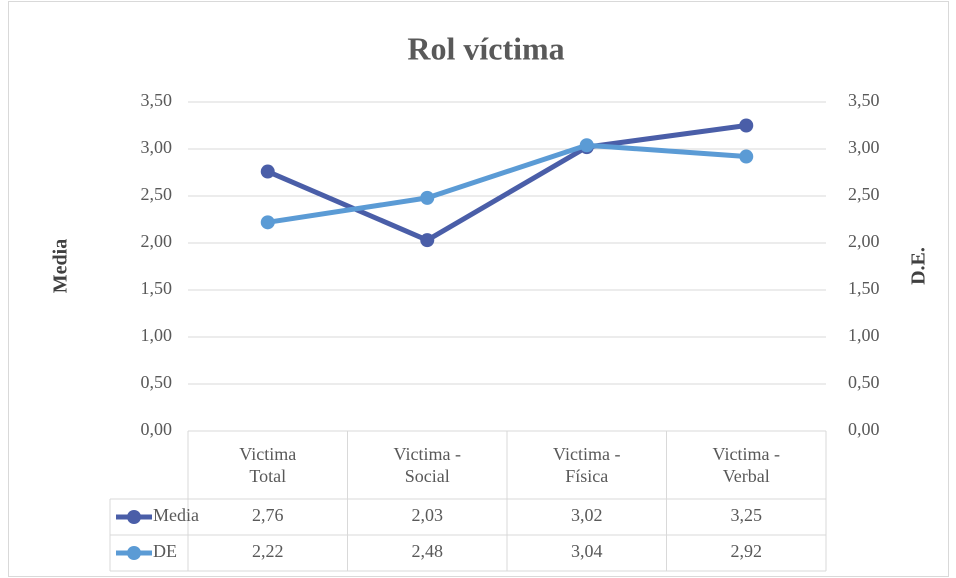 The height and width of the screenshot is (578, 956). Describe the element at coordinates (747, 551) in the screenshot. I see `table-value: 2,92` at that location.